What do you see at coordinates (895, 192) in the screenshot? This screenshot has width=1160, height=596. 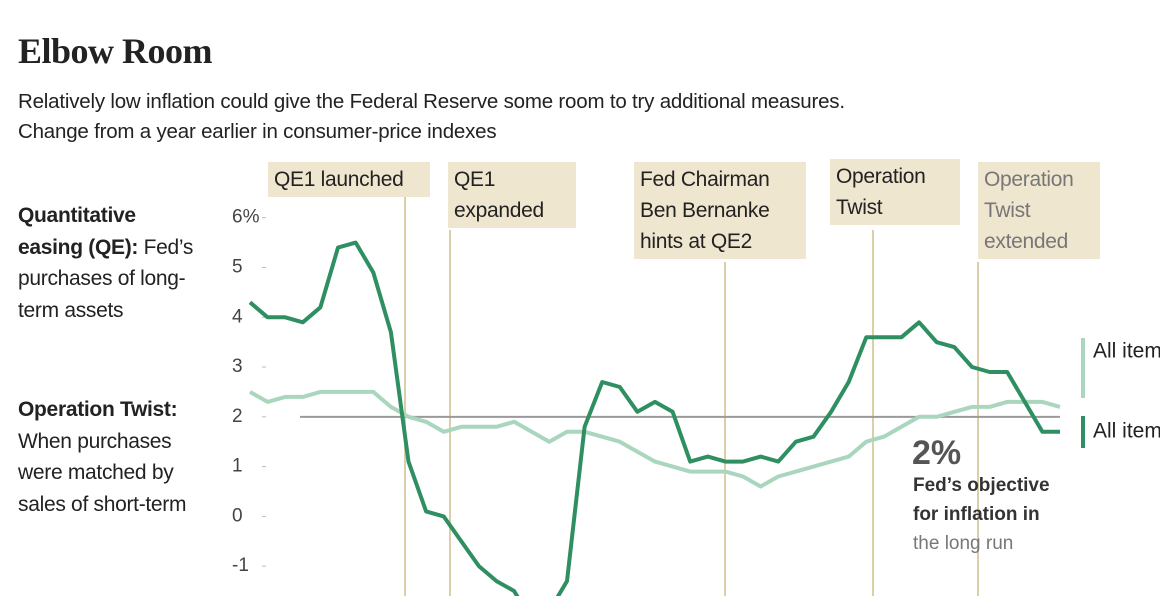 I see `annotation: Operation Twist` at bounding box center [895, 192].